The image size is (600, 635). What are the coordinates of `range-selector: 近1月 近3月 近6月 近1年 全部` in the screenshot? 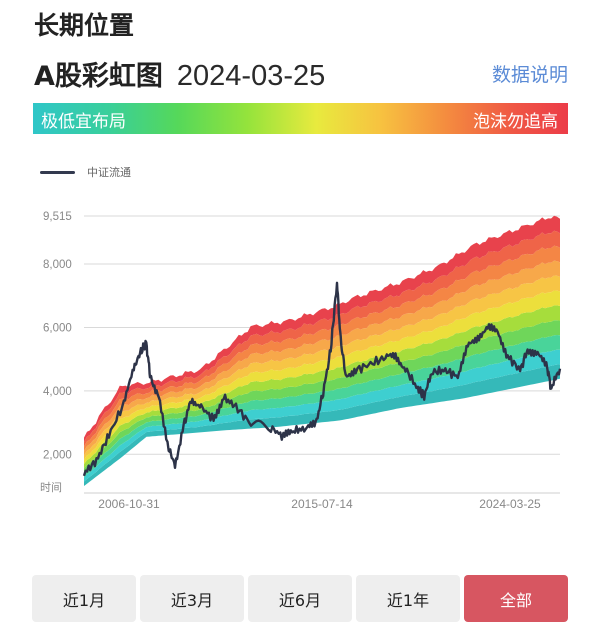 It's located at (300, 598).